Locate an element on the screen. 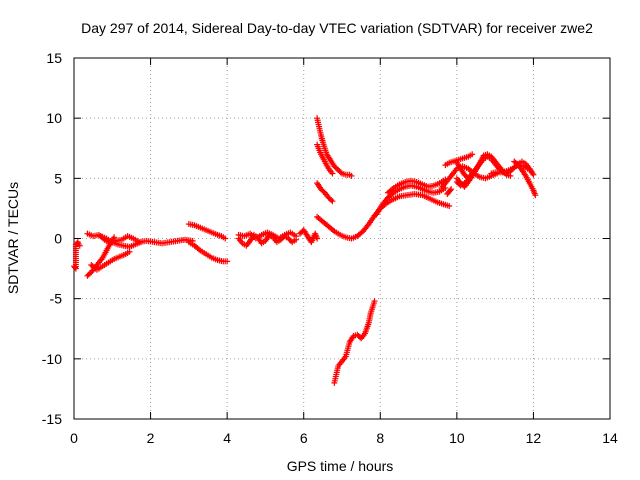  series-arc-y is located at coordinates (449, 191).